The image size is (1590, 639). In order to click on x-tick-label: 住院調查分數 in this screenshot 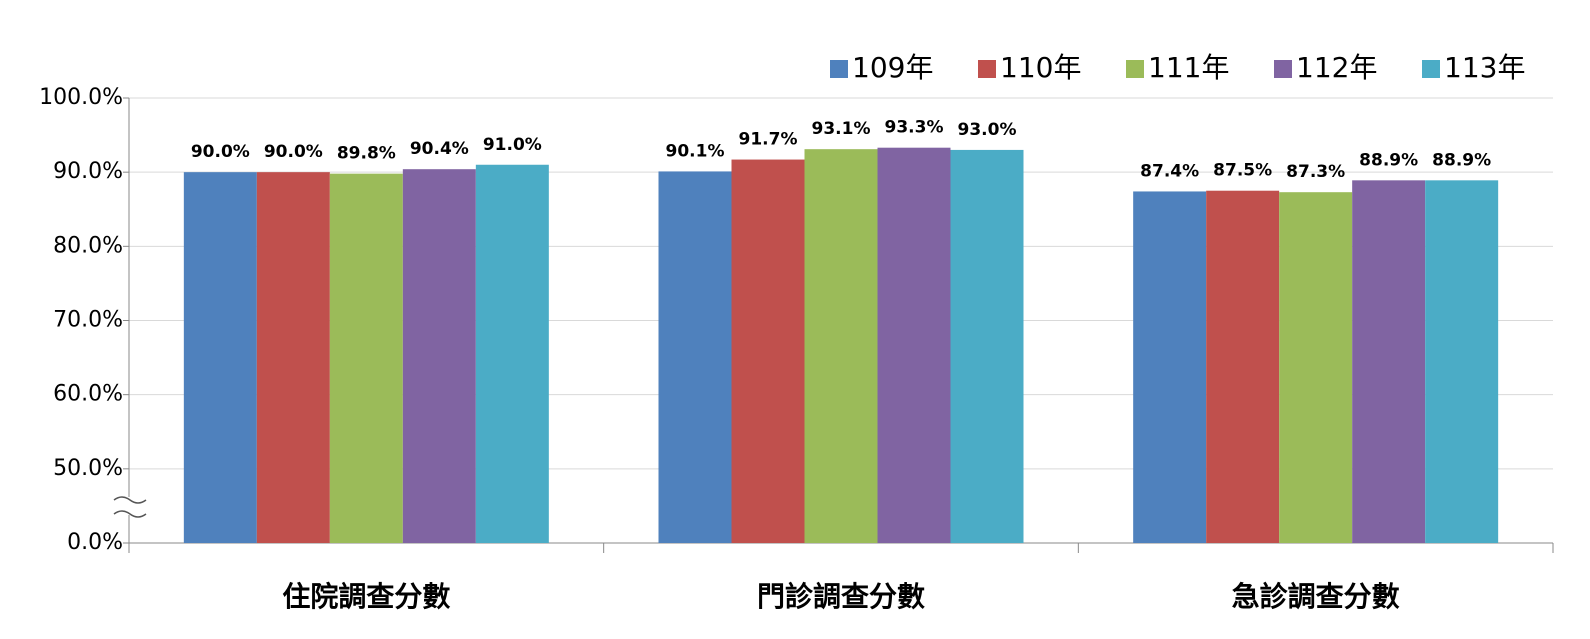, I will do `click(366, 596)`.